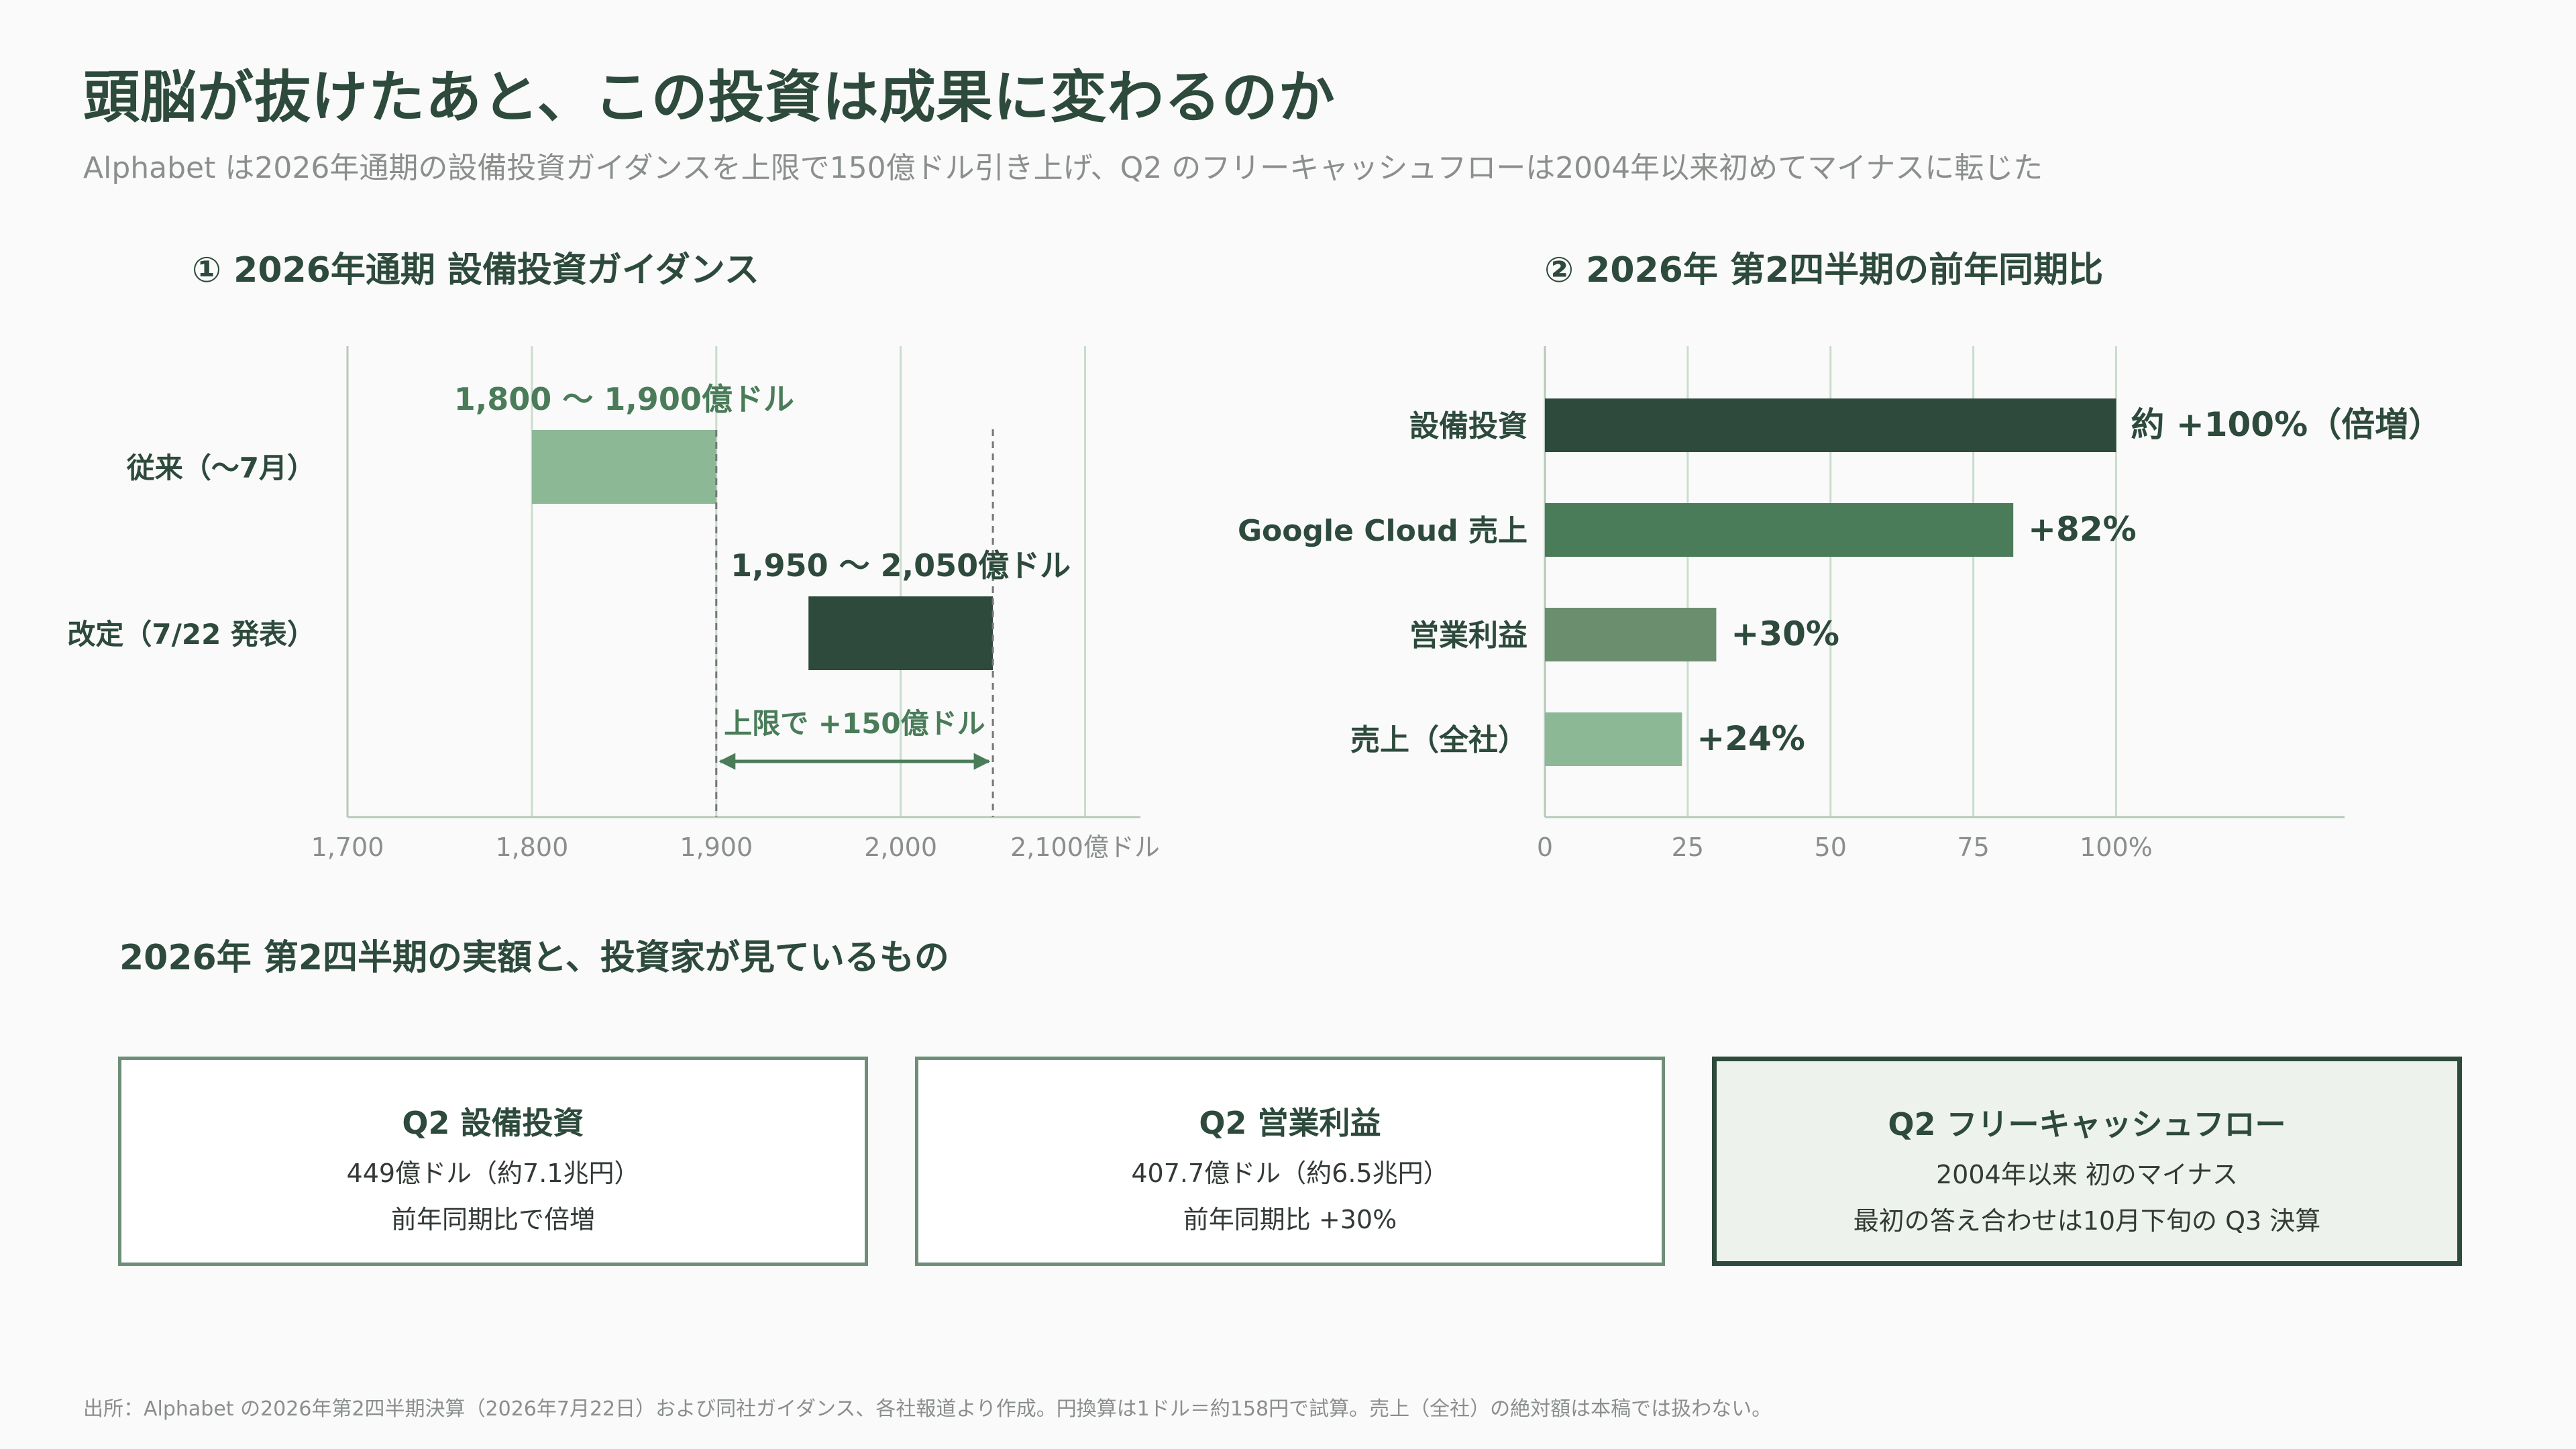  What do you see at coordinates (900, 847) in the screenshot?
I see `x-tick-label: 2,000` at bounding box center [900, 847].